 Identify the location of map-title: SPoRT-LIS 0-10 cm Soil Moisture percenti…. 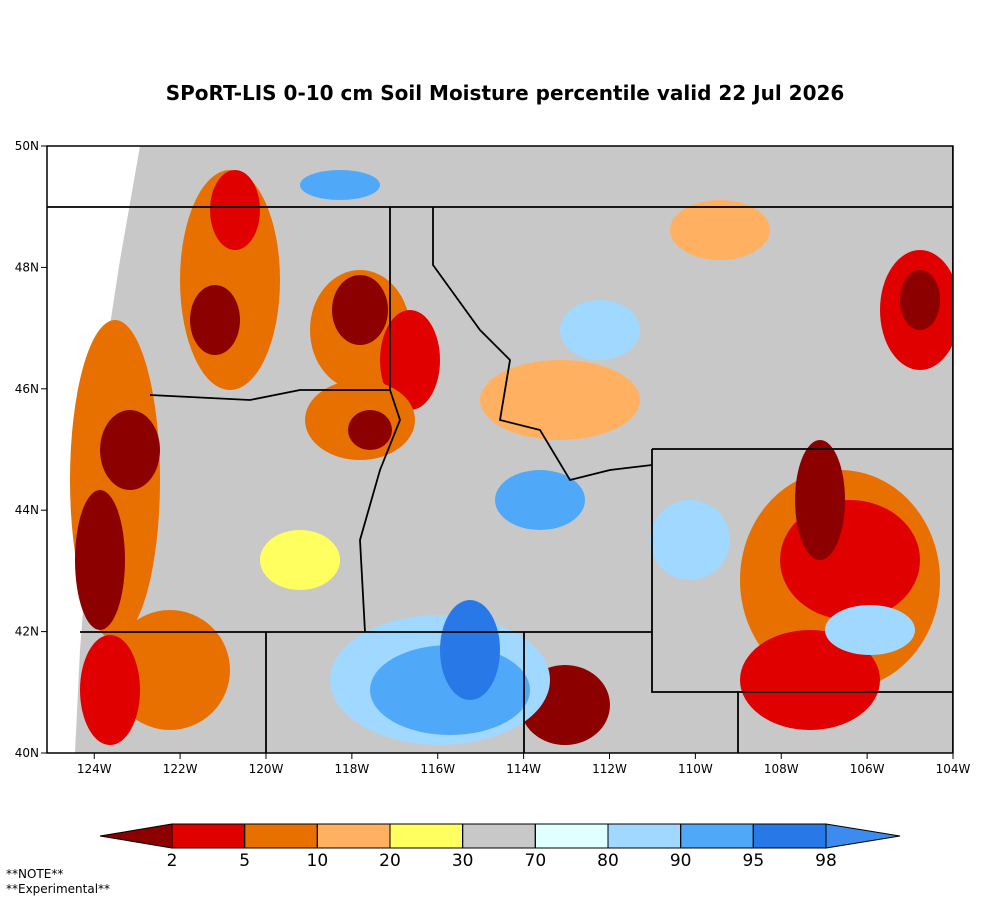
(505, 93).